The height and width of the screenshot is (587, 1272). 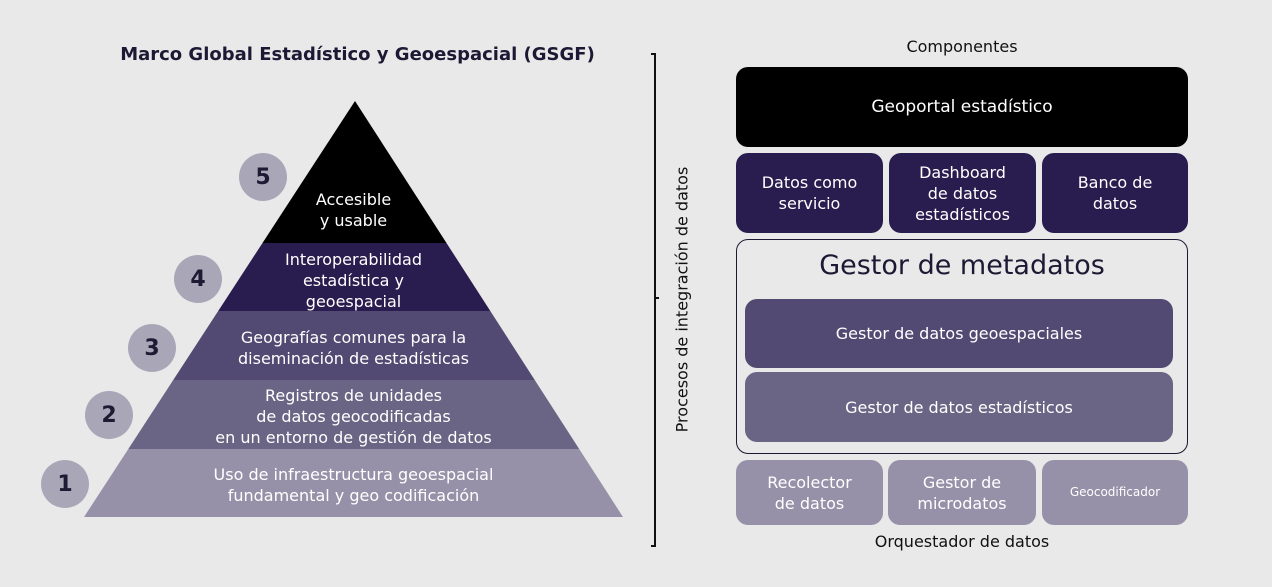 I want to click on level-2-badge: 2, so click(x=109, y=415).